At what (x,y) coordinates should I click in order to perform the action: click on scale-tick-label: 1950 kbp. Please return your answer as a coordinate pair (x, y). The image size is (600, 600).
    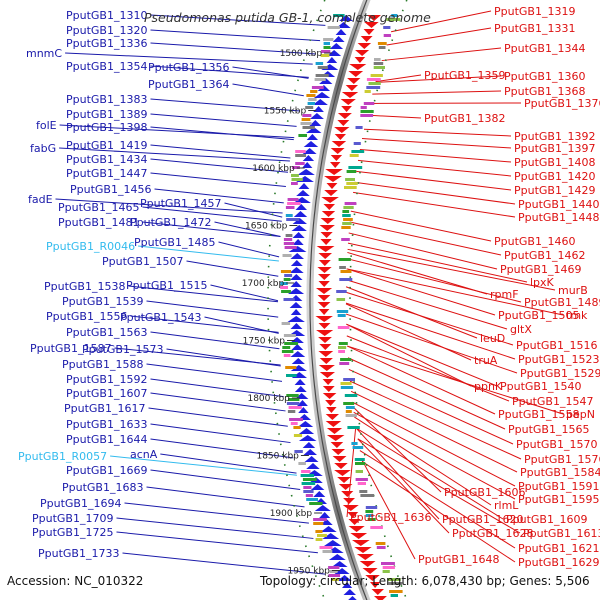
    Looking at the image, I should click on (308, 572).